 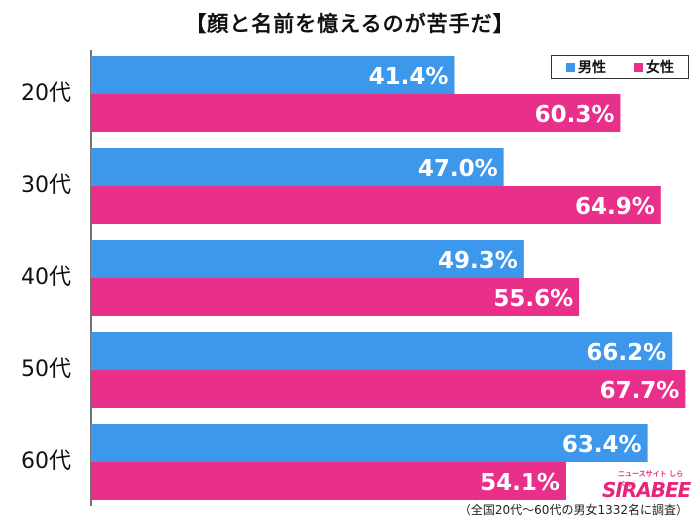 What do you see at coordinates (520, 483) in the screenshot?
I see `data-label-female: 54.1%` at bounding box center [520, 483].